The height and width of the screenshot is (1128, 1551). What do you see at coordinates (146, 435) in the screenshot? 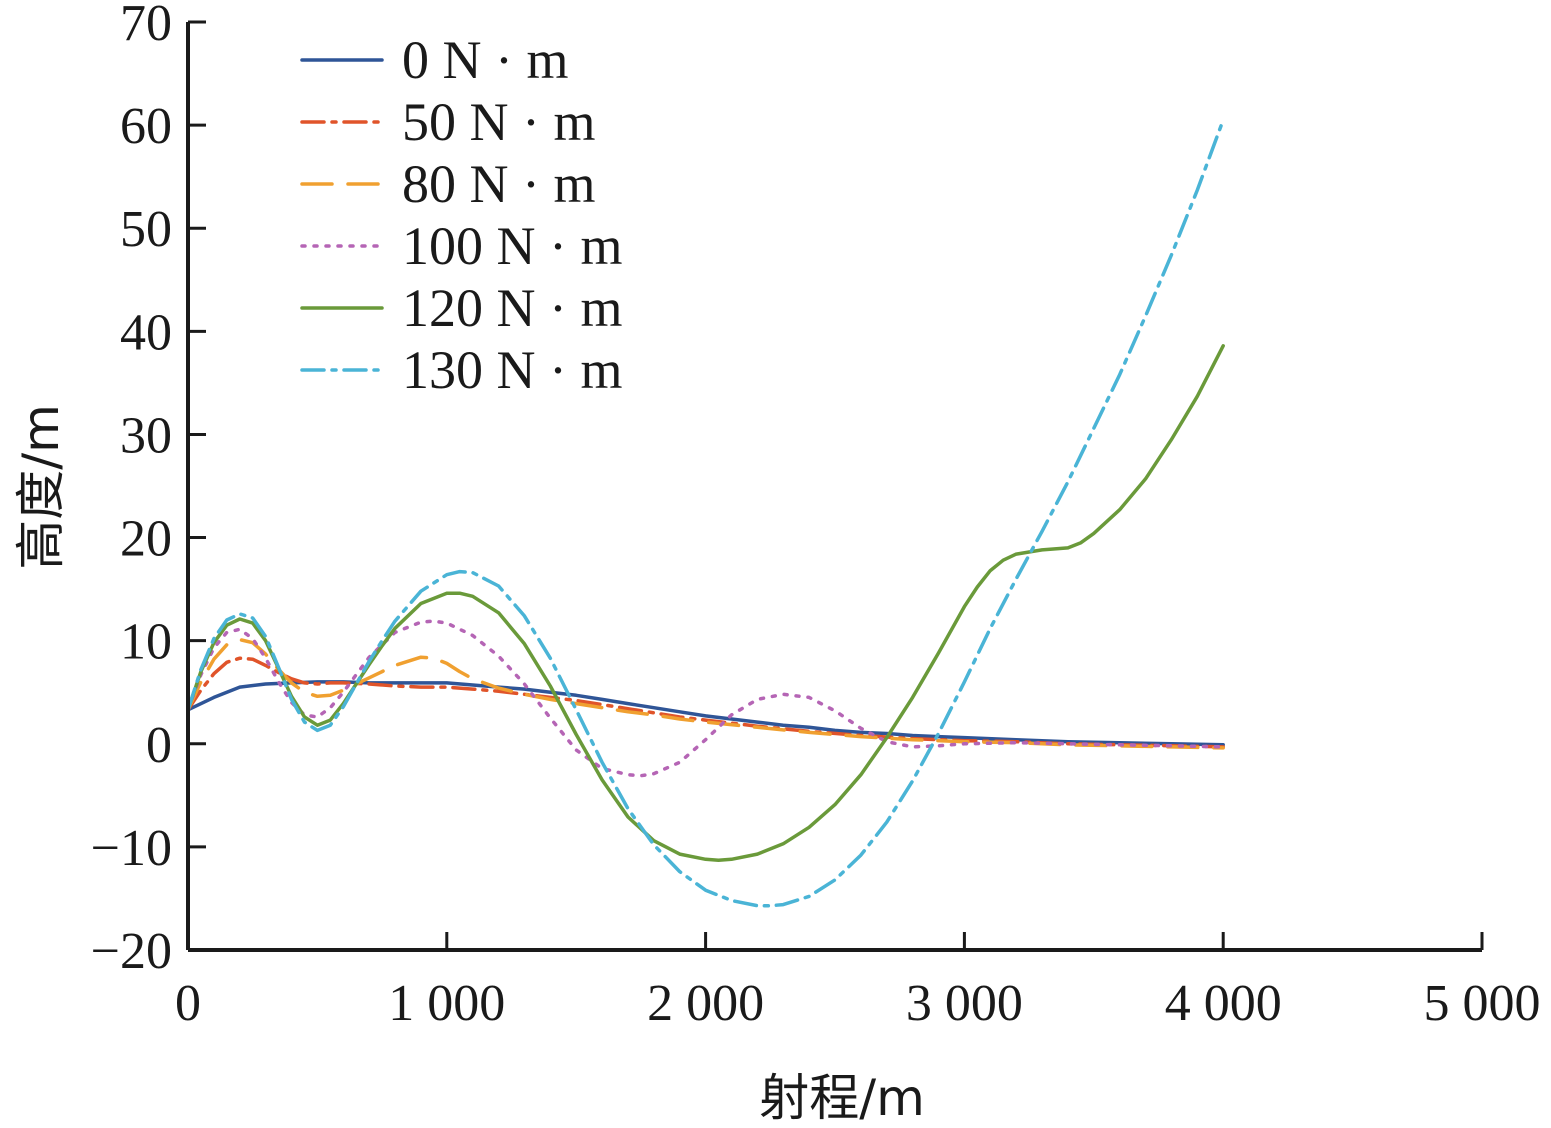
I see `y-tick-label: 30` at bounding box center [146, 435].